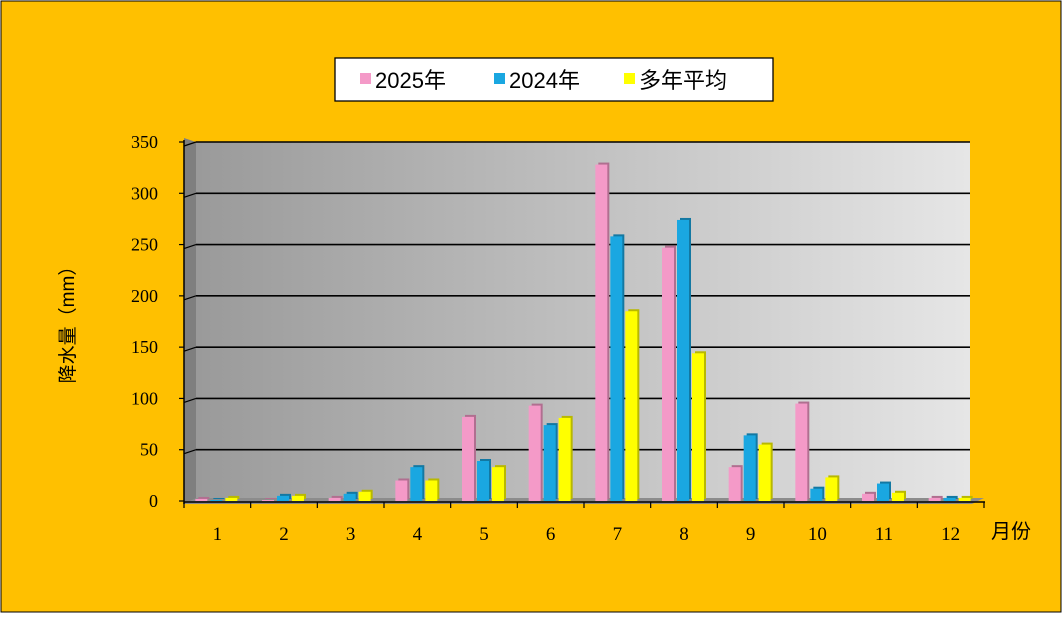 The image size is (1062, 618). I want to click on y-axis-label: 降水量（mm）, so click(68, 320).